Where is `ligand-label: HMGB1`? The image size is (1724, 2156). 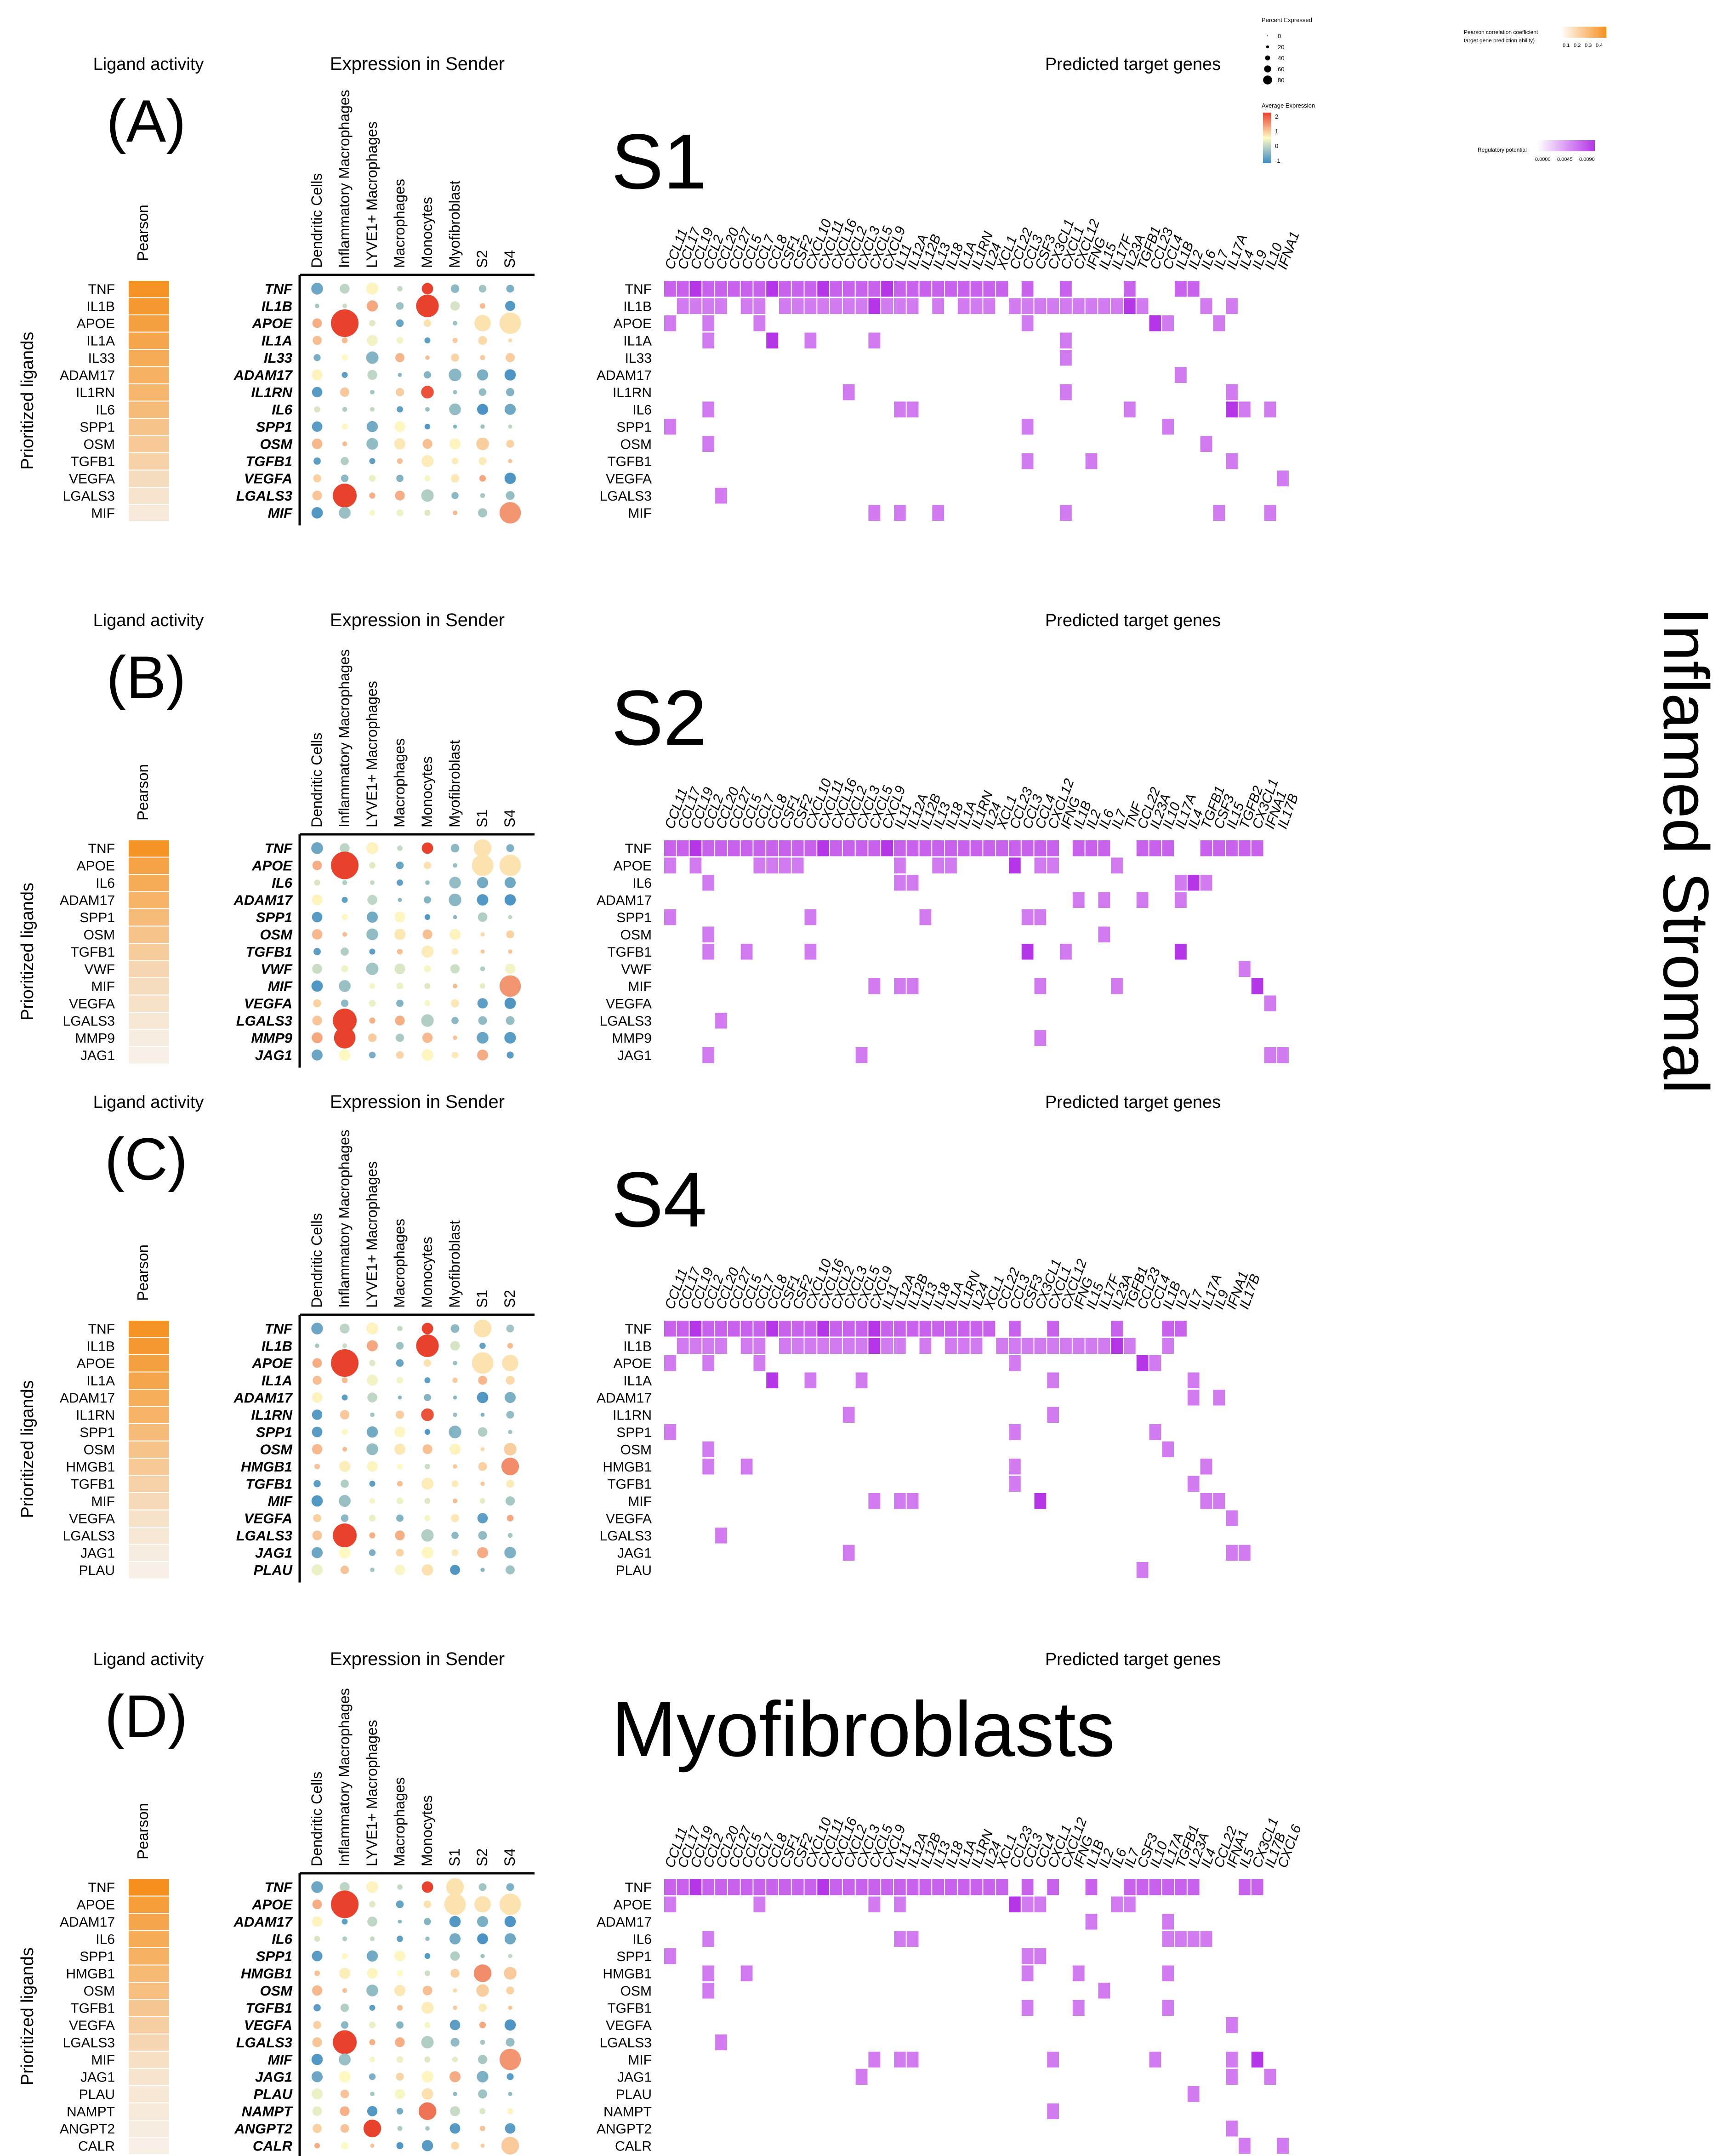 ligand-label: HMGB1 is located at coordinates (90, 1467).